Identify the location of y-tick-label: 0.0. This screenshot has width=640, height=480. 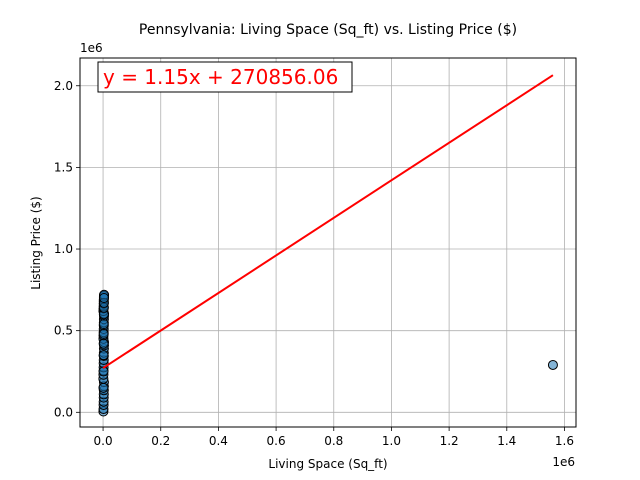
(63, 412).